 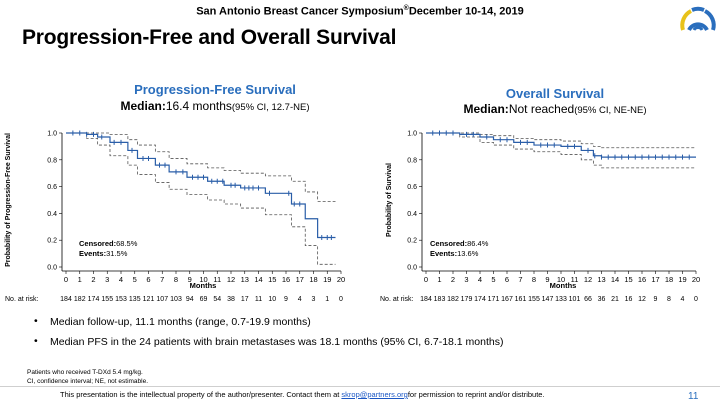 I want to click on at-risk-count: 183, so click(x=440, y=299).